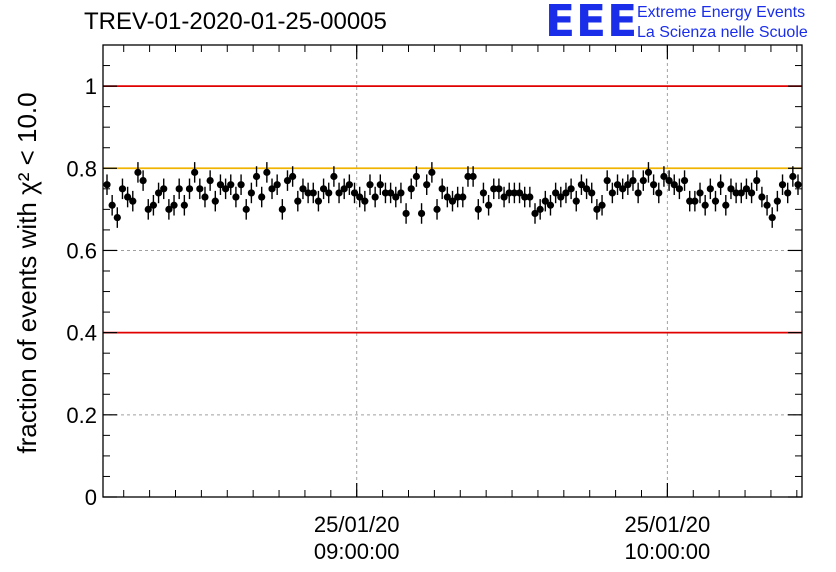 Image resolution: width=836 pixels, height=572 pixels. What do you see at coordinates (452, 195) in the screenshot?
I see `data-points` at bounding box center [452, 195].